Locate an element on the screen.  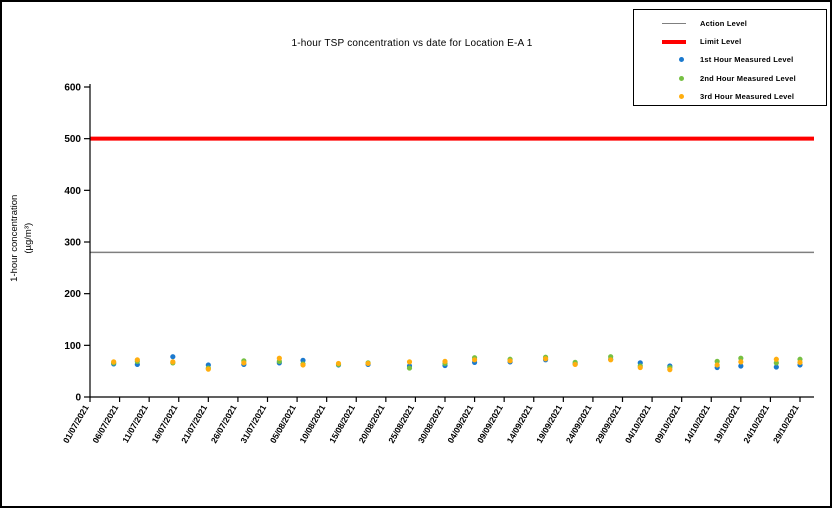
legend-label: Limit Level is located at coordinates (721, 42).